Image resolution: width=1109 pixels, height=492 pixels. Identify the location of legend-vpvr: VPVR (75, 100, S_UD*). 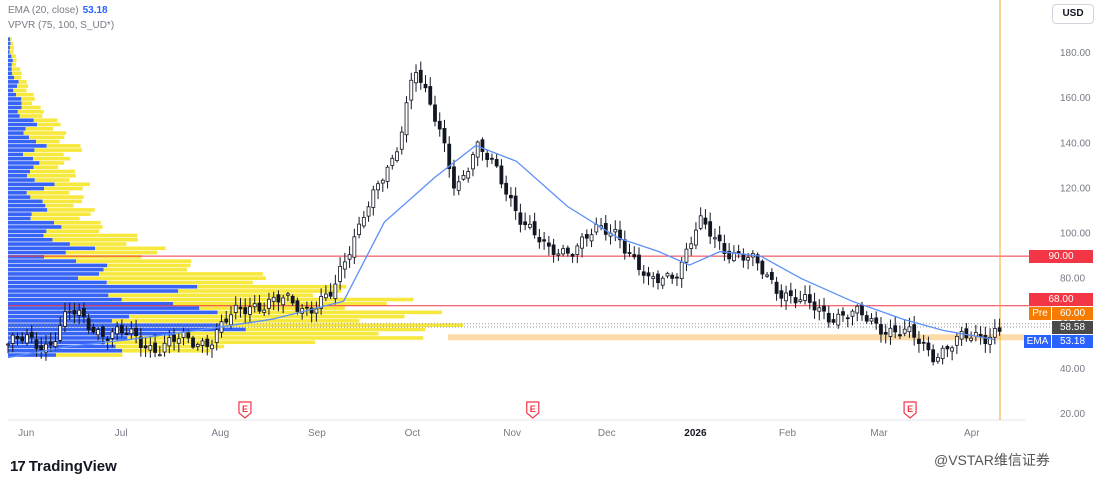
(61, 25).